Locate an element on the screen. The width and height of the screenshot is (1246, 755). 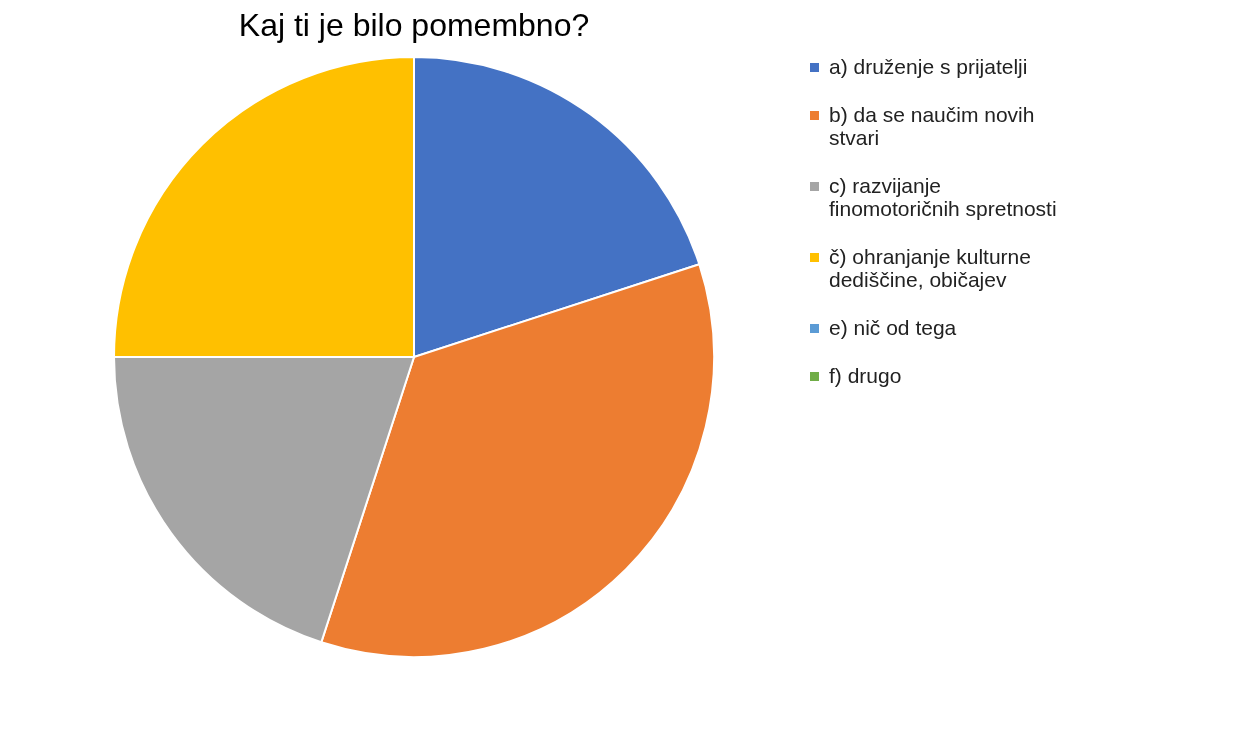
legend-label: e) nič od tega is located at coordinates (893, 327).